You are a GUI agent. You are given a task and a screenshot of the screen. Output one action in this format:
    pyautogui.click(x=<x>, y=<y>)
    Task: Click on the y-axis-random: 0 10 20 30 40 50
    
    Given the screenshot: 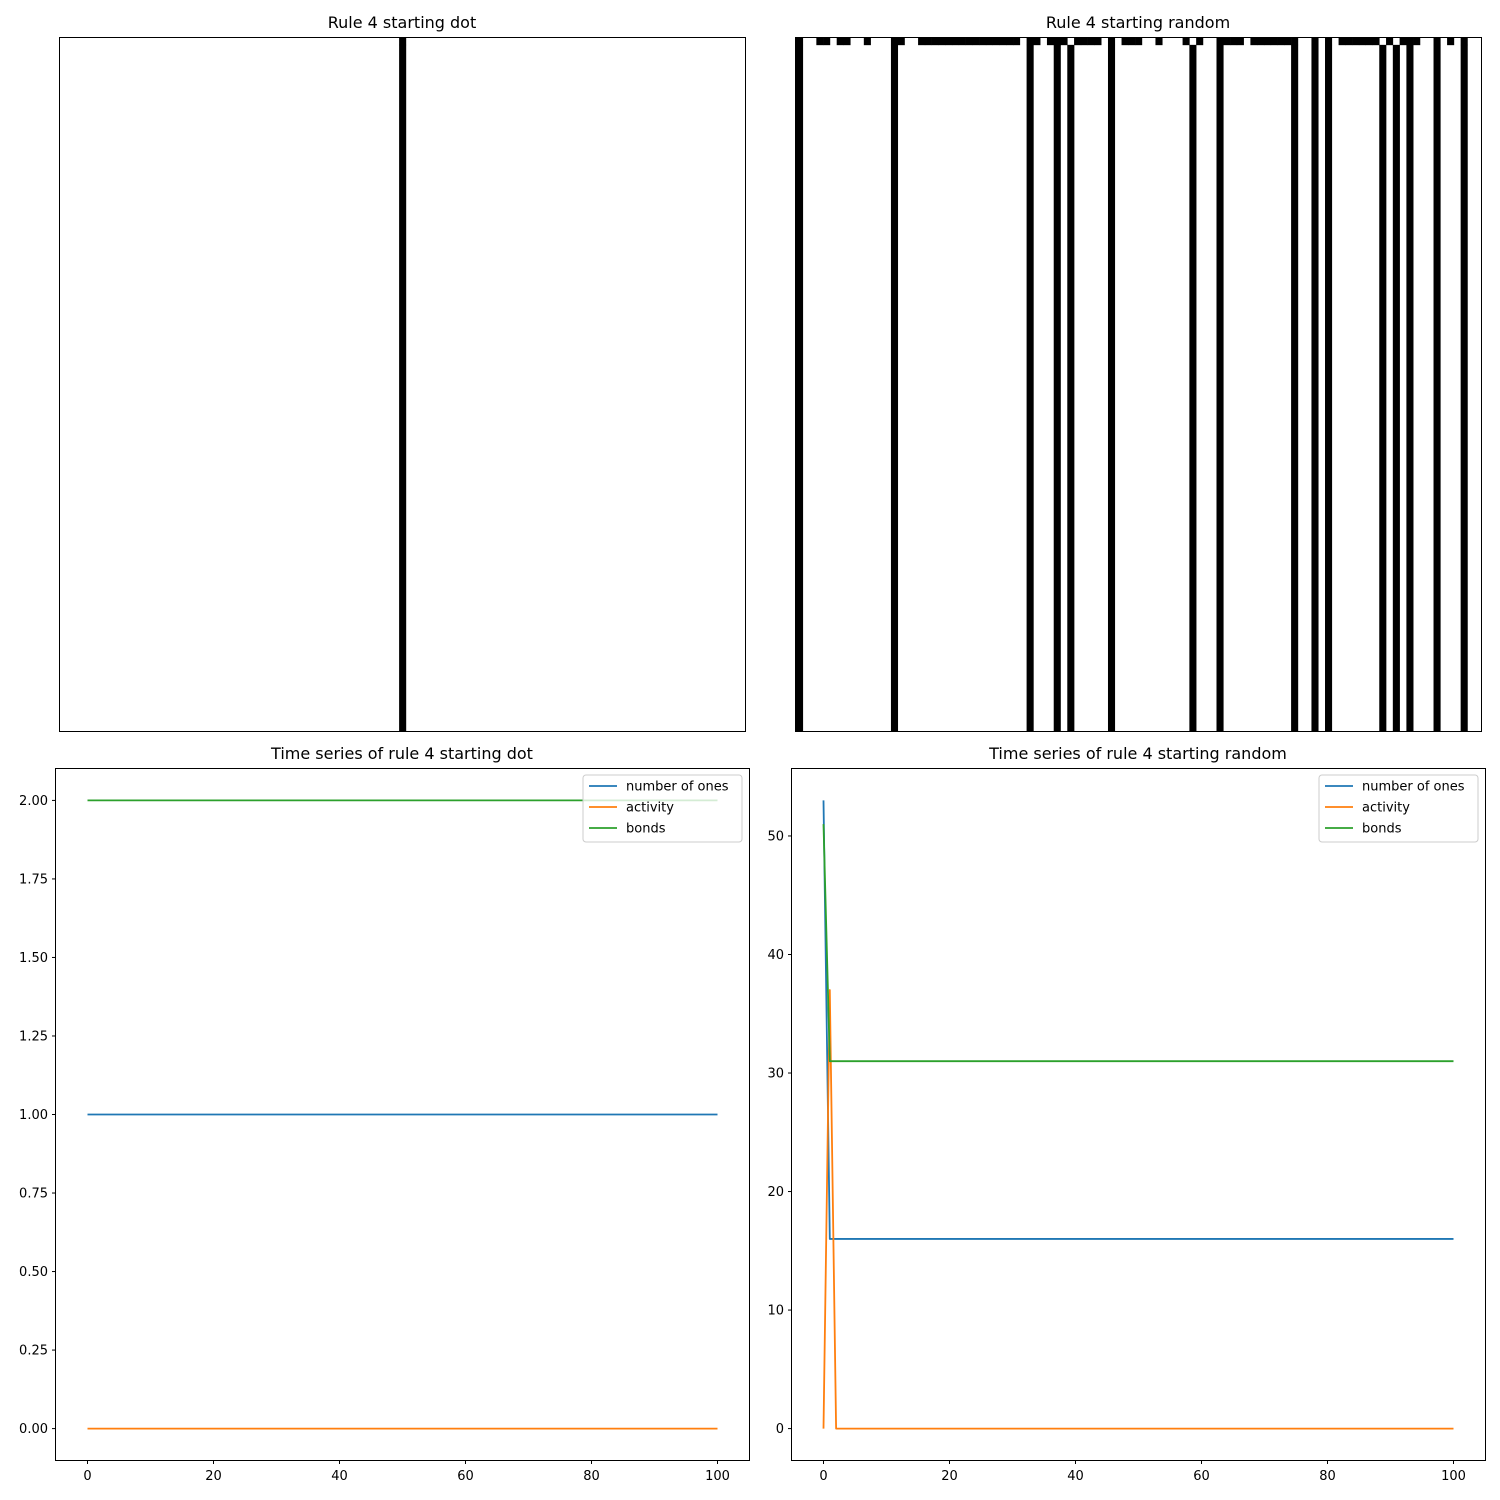 What is the action you would take?
    pyautogui.click(x=779, y=1133)
    